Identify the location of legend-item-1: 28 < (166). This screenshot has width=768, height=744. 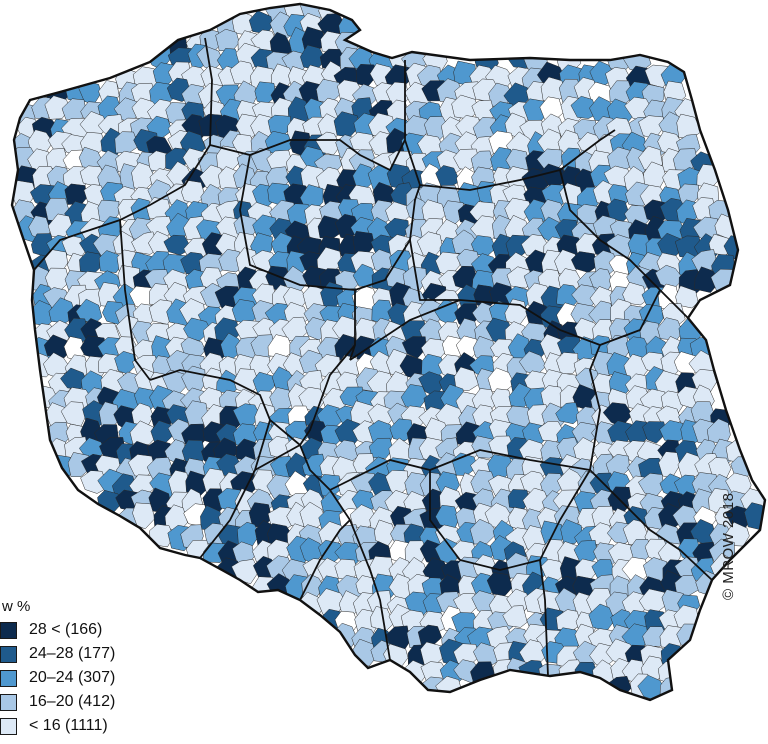
(80, 630).